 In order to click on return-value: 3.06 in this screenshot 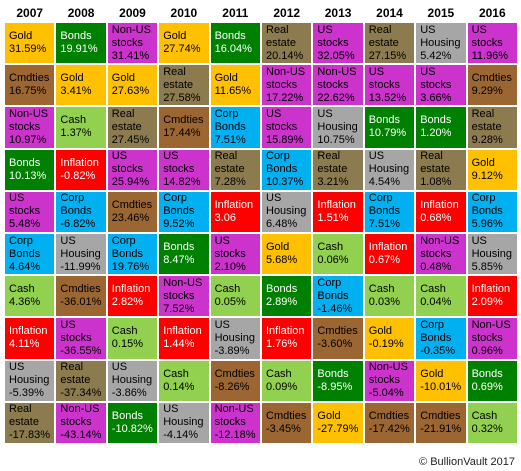, I will do `click(225, 217)`.